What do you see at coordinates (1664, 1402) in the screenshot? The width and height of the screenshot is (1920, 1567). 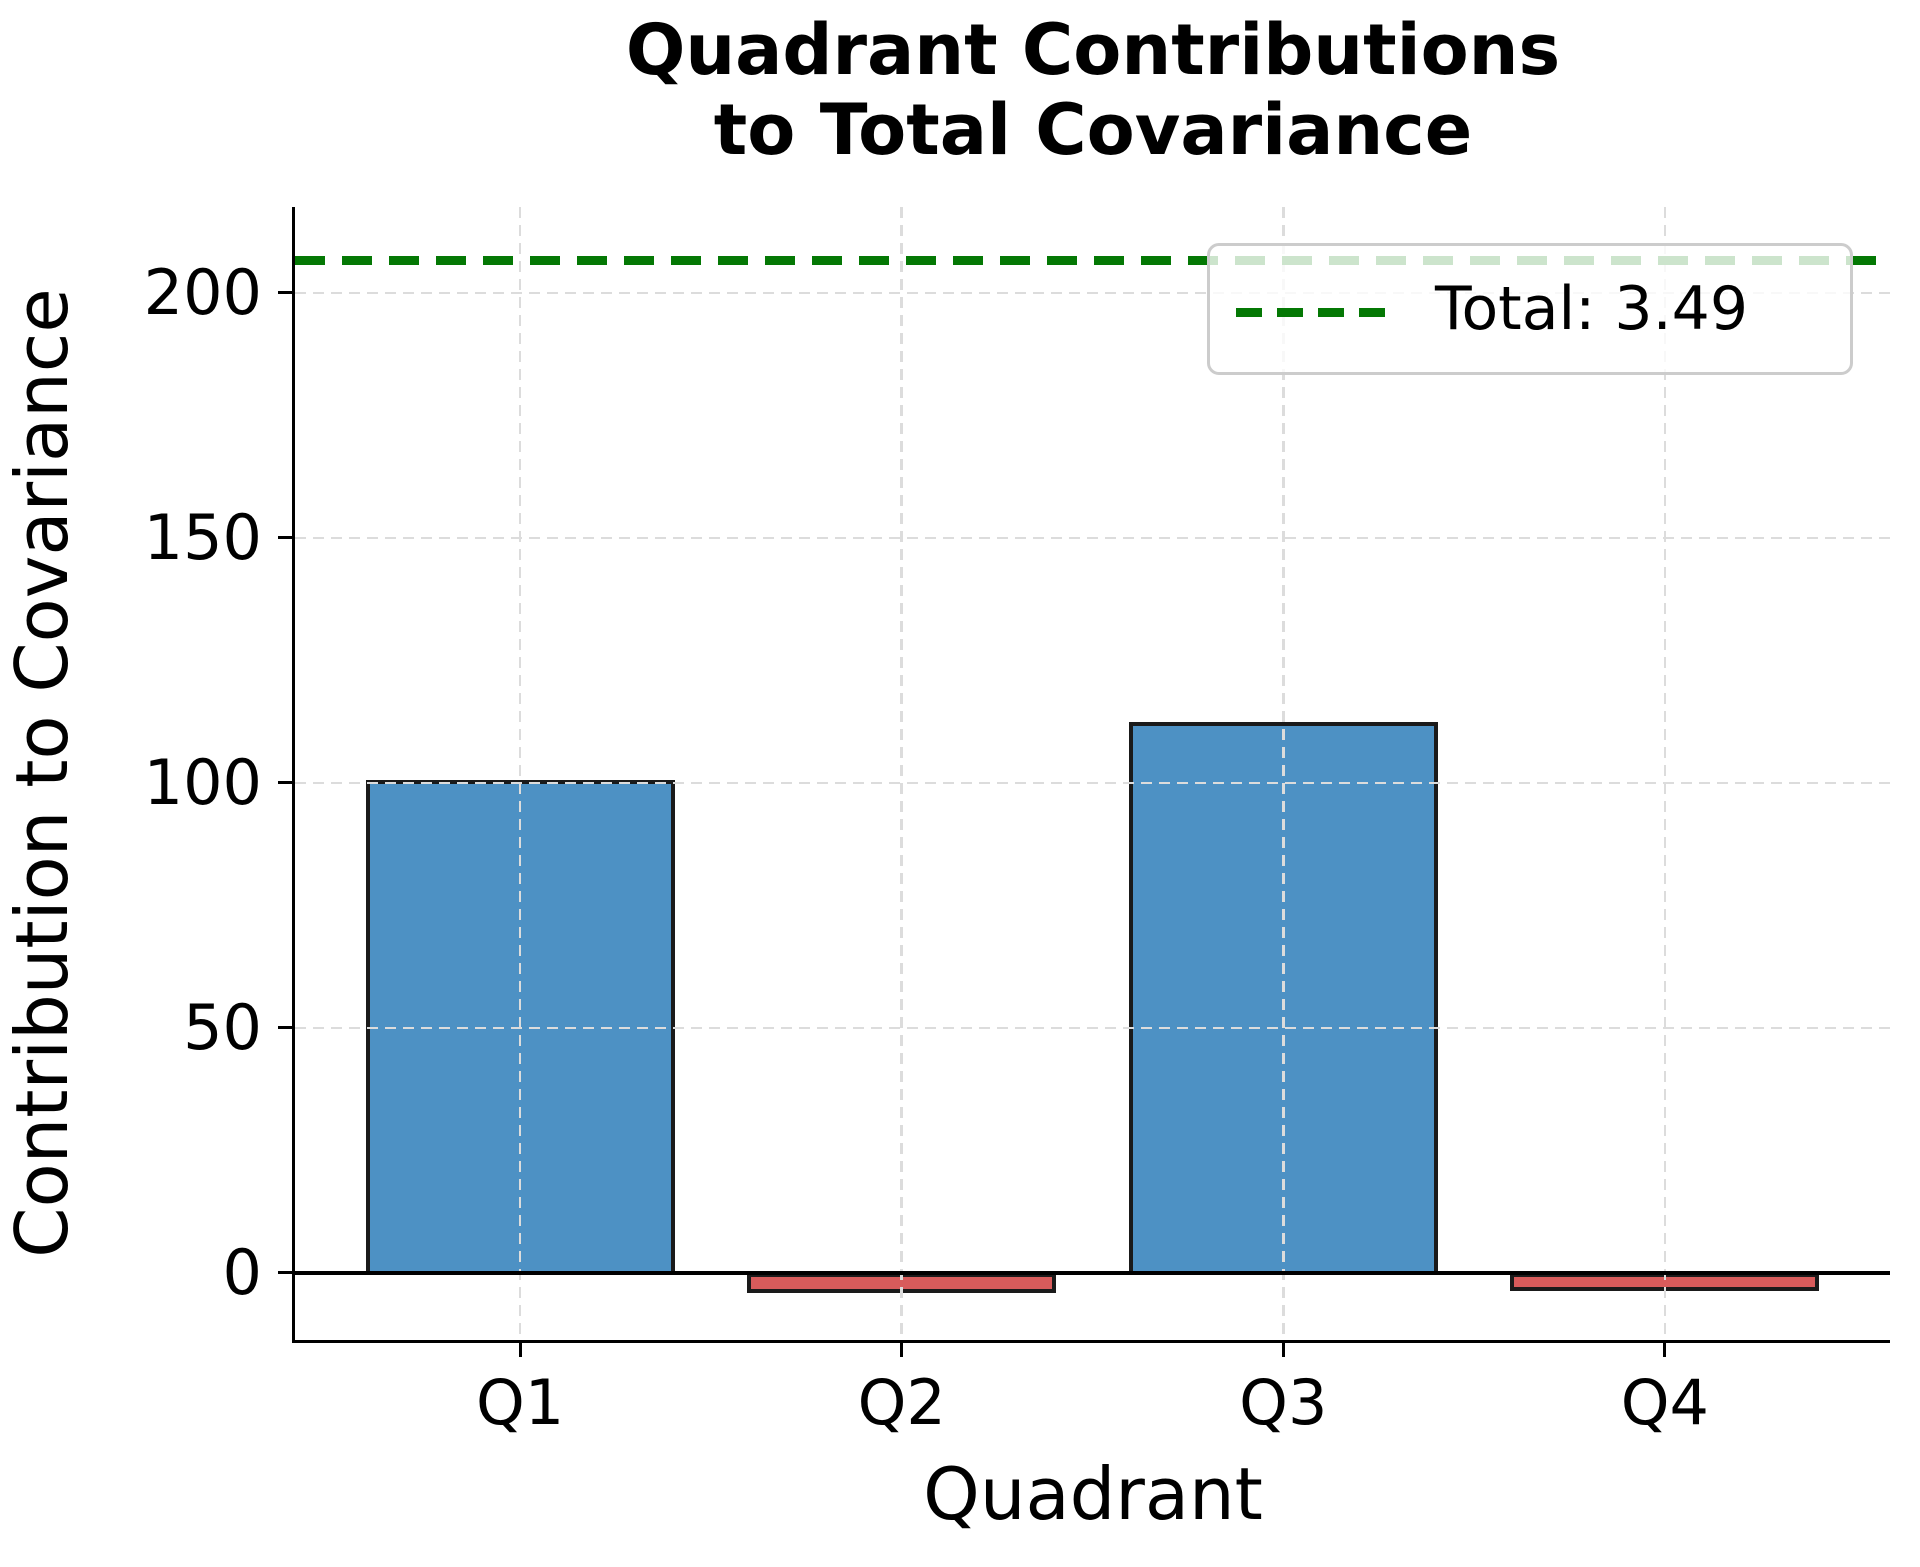 I see `x-tick-label: Q4` at bounding box center [1664, 1402].